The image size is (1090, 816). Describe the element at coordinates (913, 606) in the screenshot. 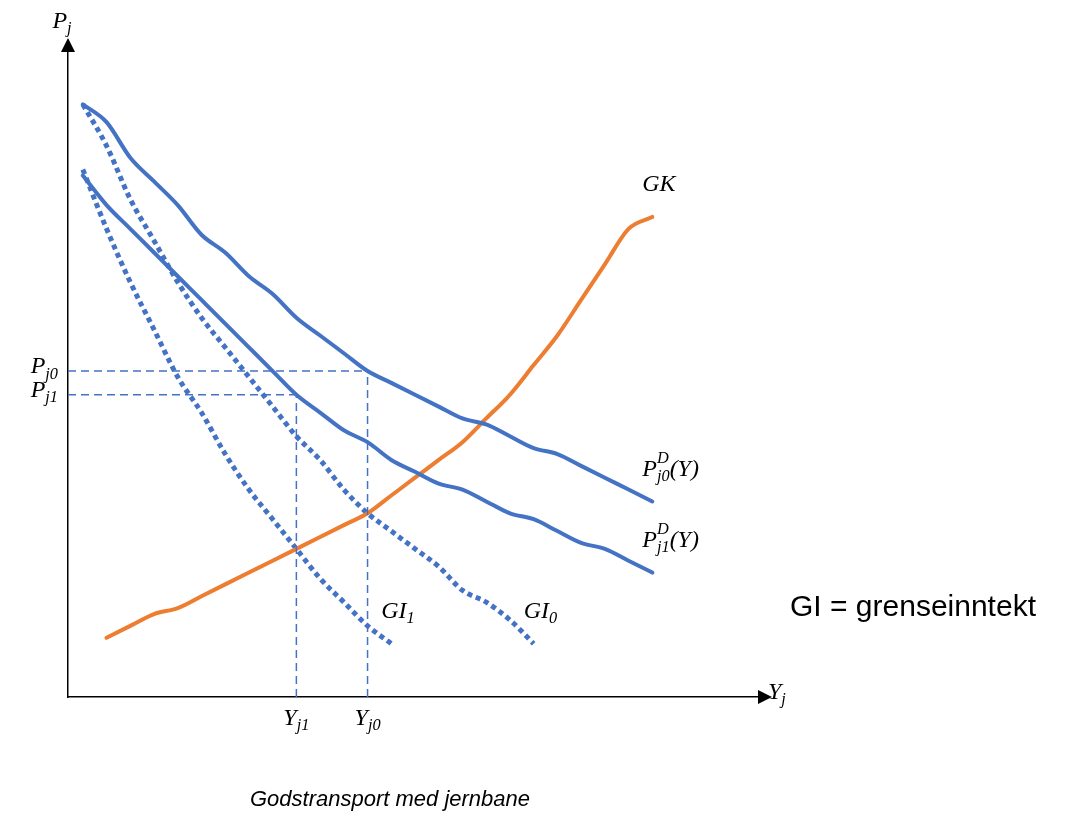

I see `text: GI = grenseinntekt` at that location.